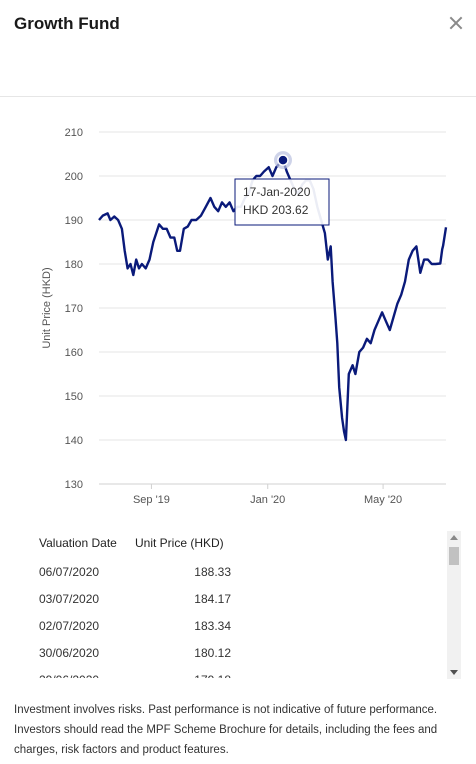 The width and height of the screenshot is (476, 764). Describe the element at coordinates (383, 500) in the screenshot. I see `x-tick-label: May '20` at that location.